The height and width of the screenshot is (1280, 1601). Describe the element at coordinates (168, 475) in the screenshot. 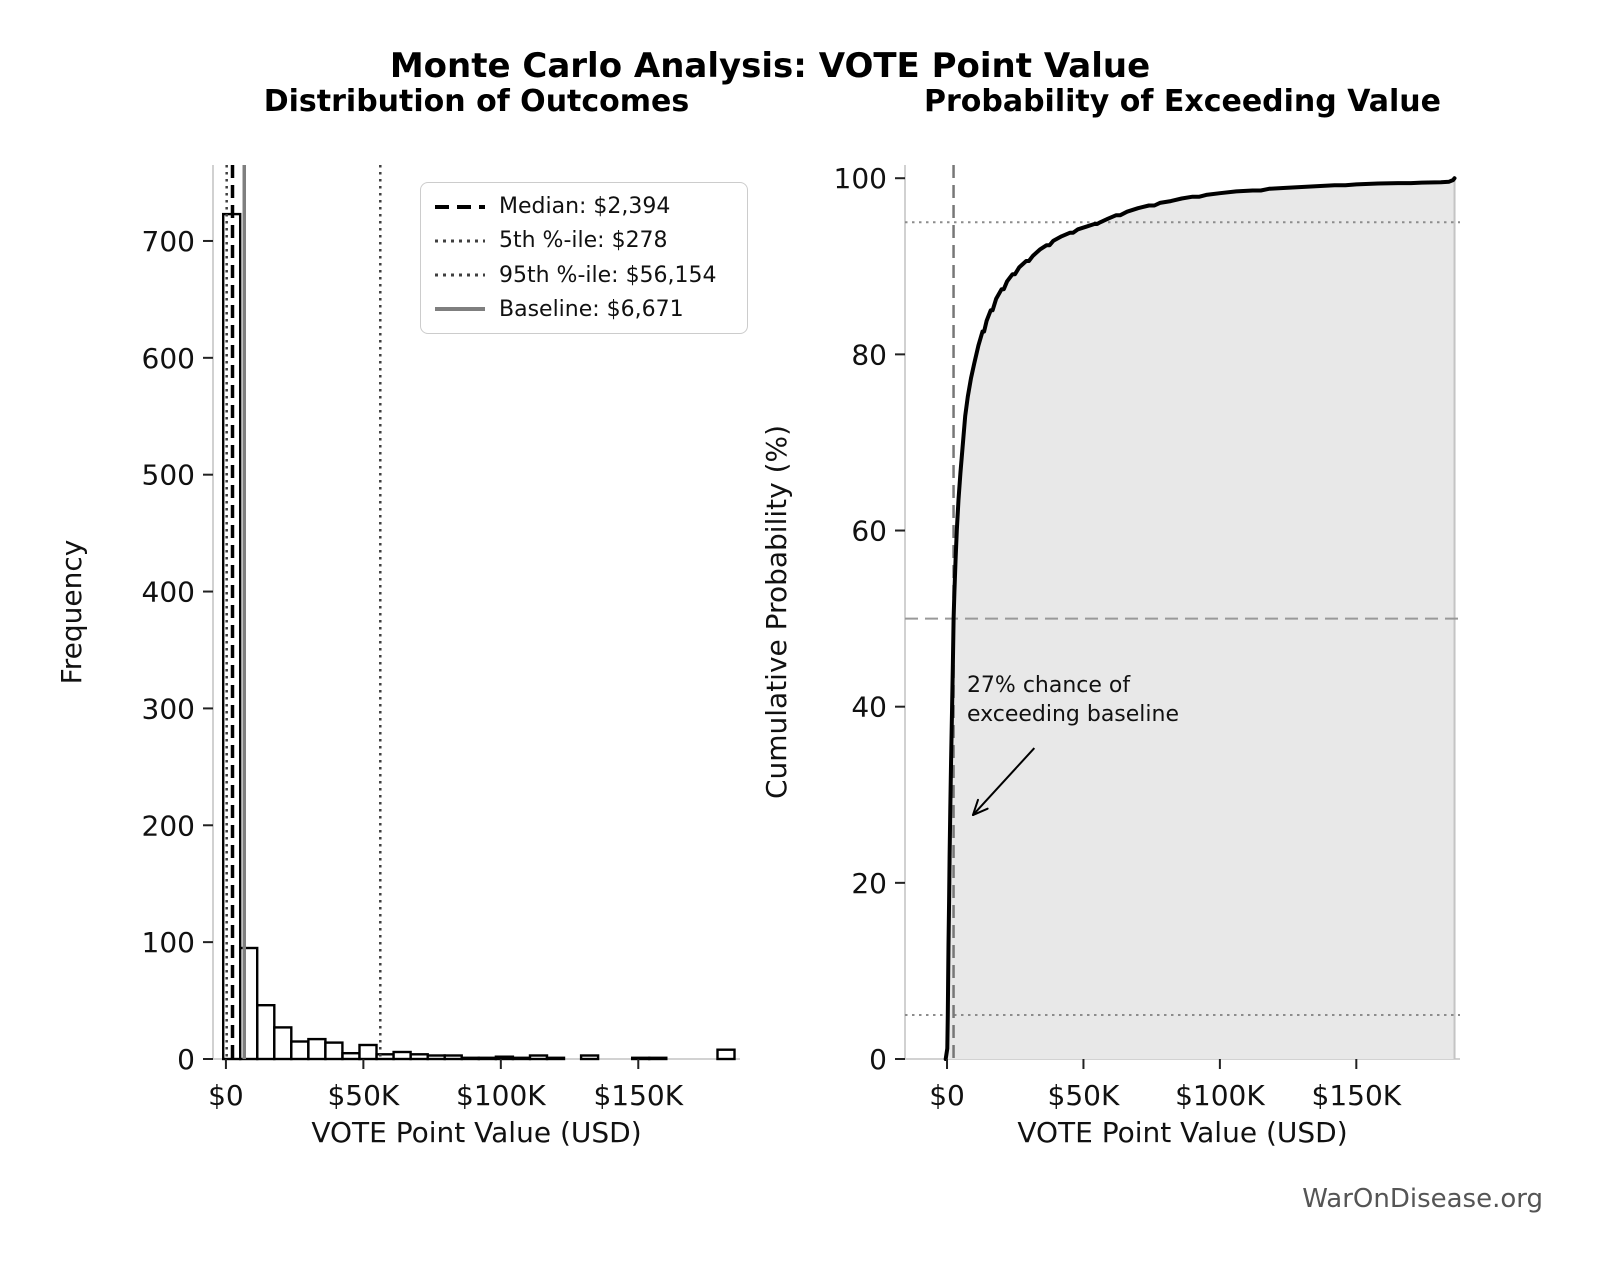

I see `y-tick-label: 500` at that location.